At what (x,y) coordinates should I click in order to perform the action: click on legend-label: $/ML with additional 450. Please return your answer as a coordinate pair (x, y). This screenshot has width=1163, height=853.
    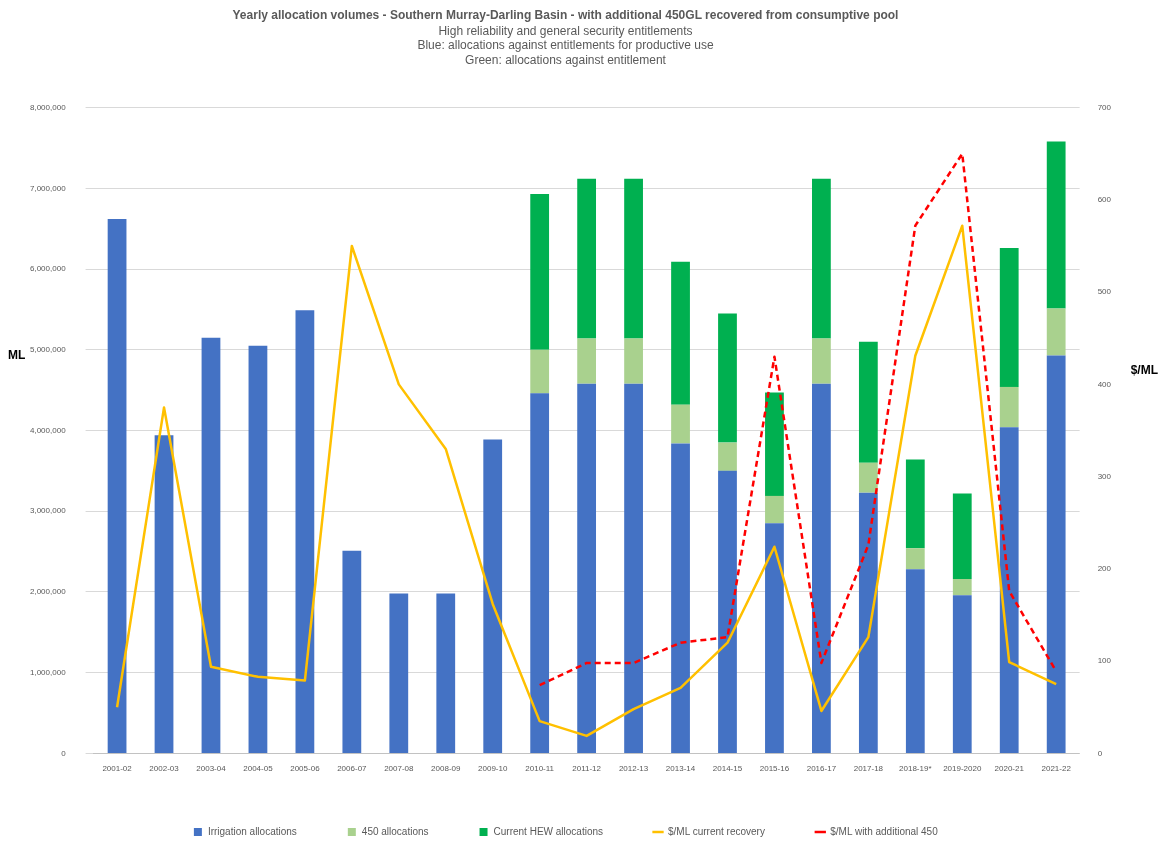
    Looking at the image, I should click on (884, 831).